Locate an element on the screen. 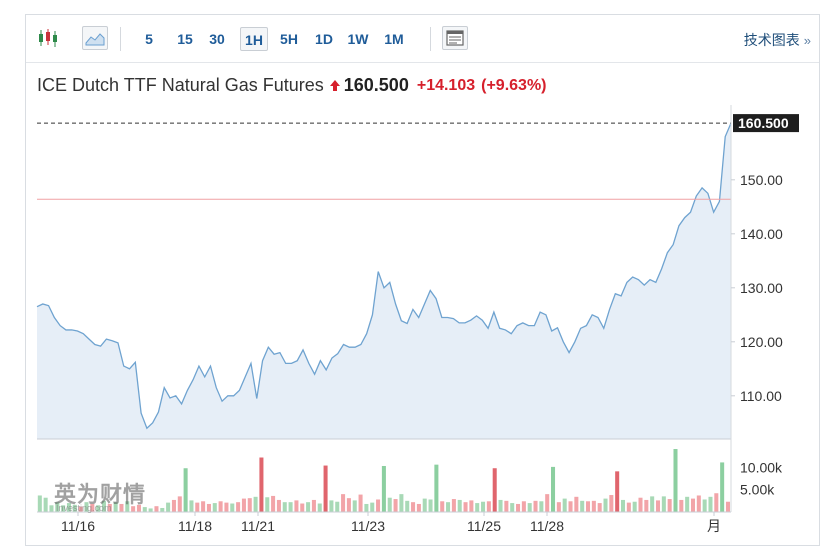 Image resolution: width=826 pixels, height=549 pixels. x-tick-label: 11/21 is located at coordinates (258, 526).